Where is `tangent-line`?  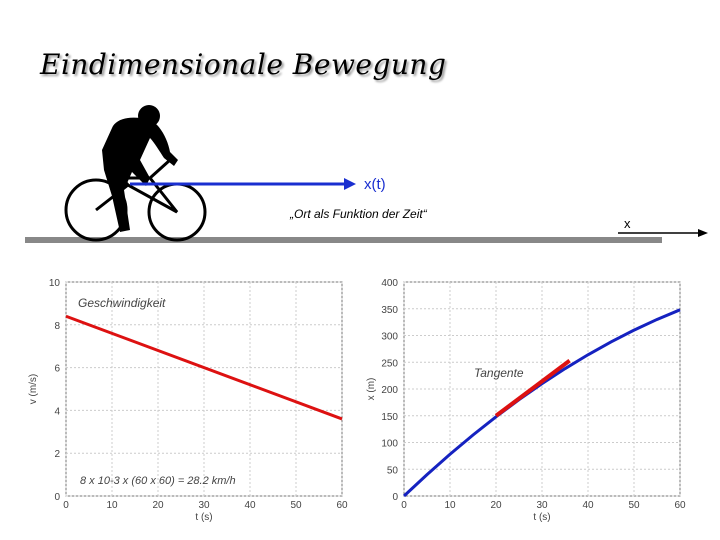 tangent-line is located at coordinates (532, 388).